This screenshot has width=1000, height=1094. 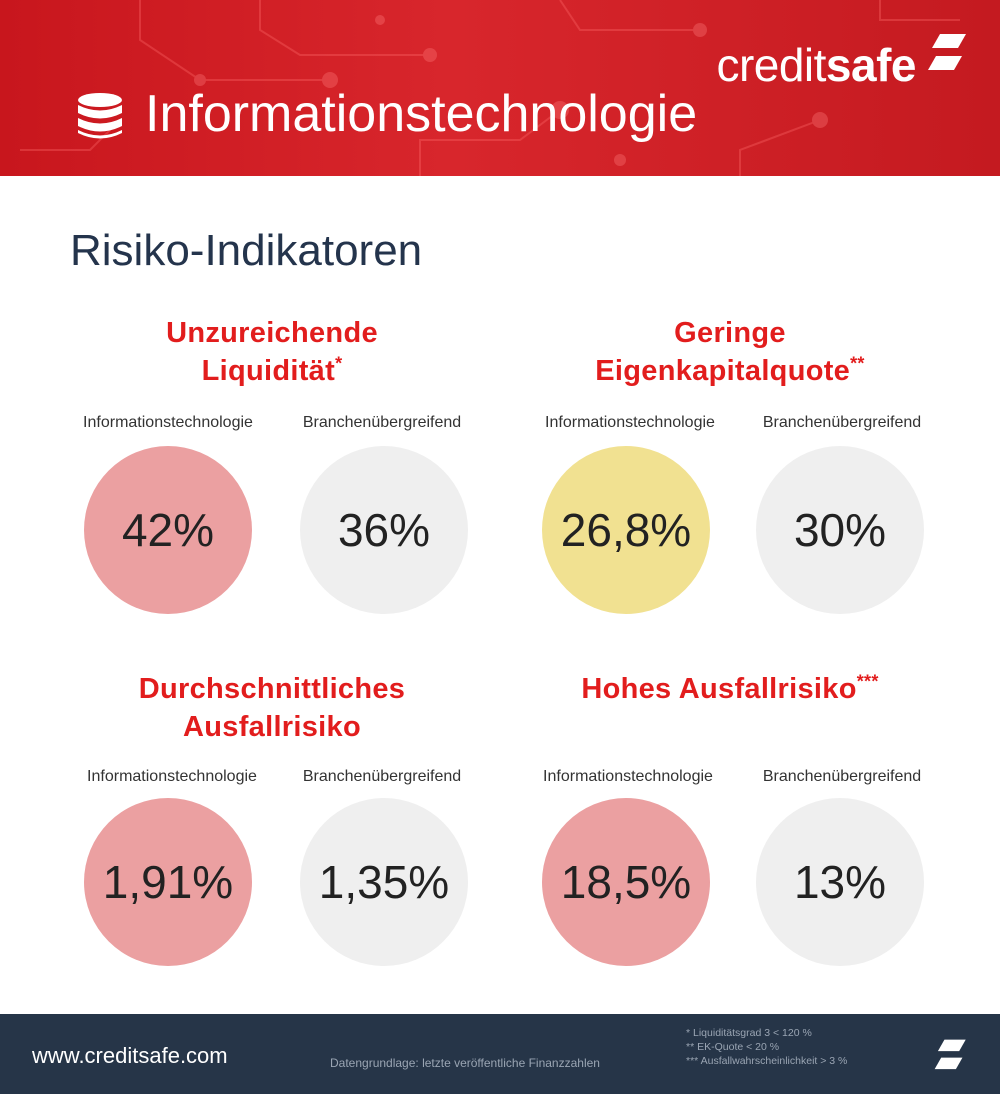 I want to click on value-industry: 26,8%, so click(x=626, y=530).